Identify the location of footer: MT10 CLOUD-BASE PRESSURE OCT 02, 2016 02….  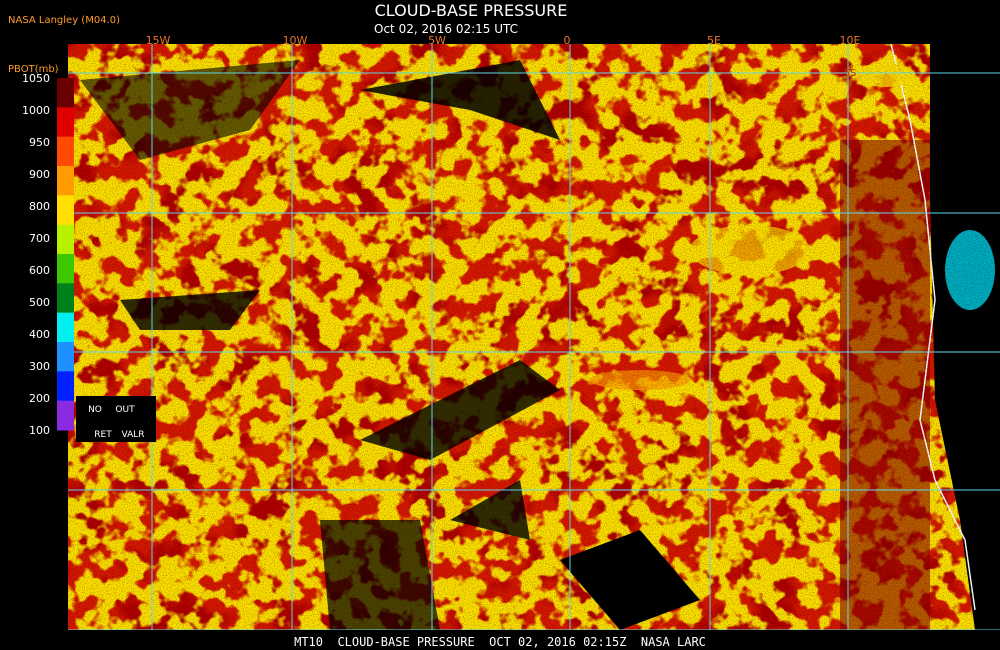
(500, 642).